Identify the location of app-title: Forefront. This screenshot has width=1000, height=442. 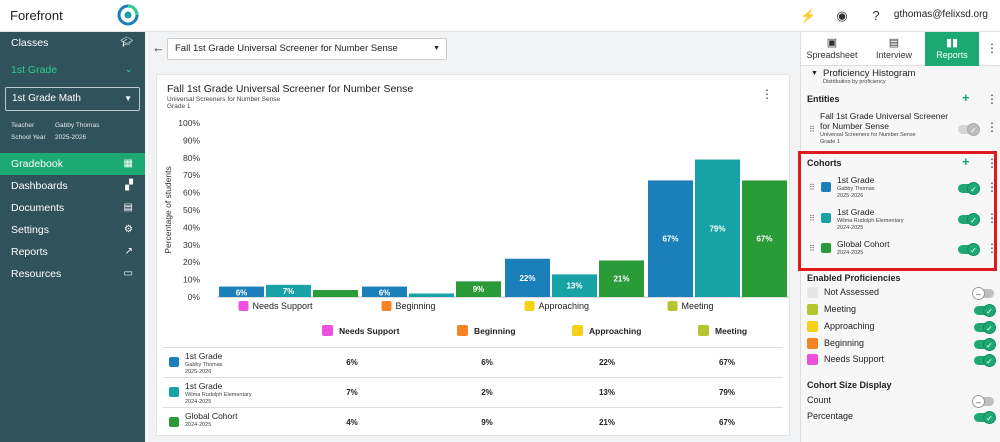
(36, 15).